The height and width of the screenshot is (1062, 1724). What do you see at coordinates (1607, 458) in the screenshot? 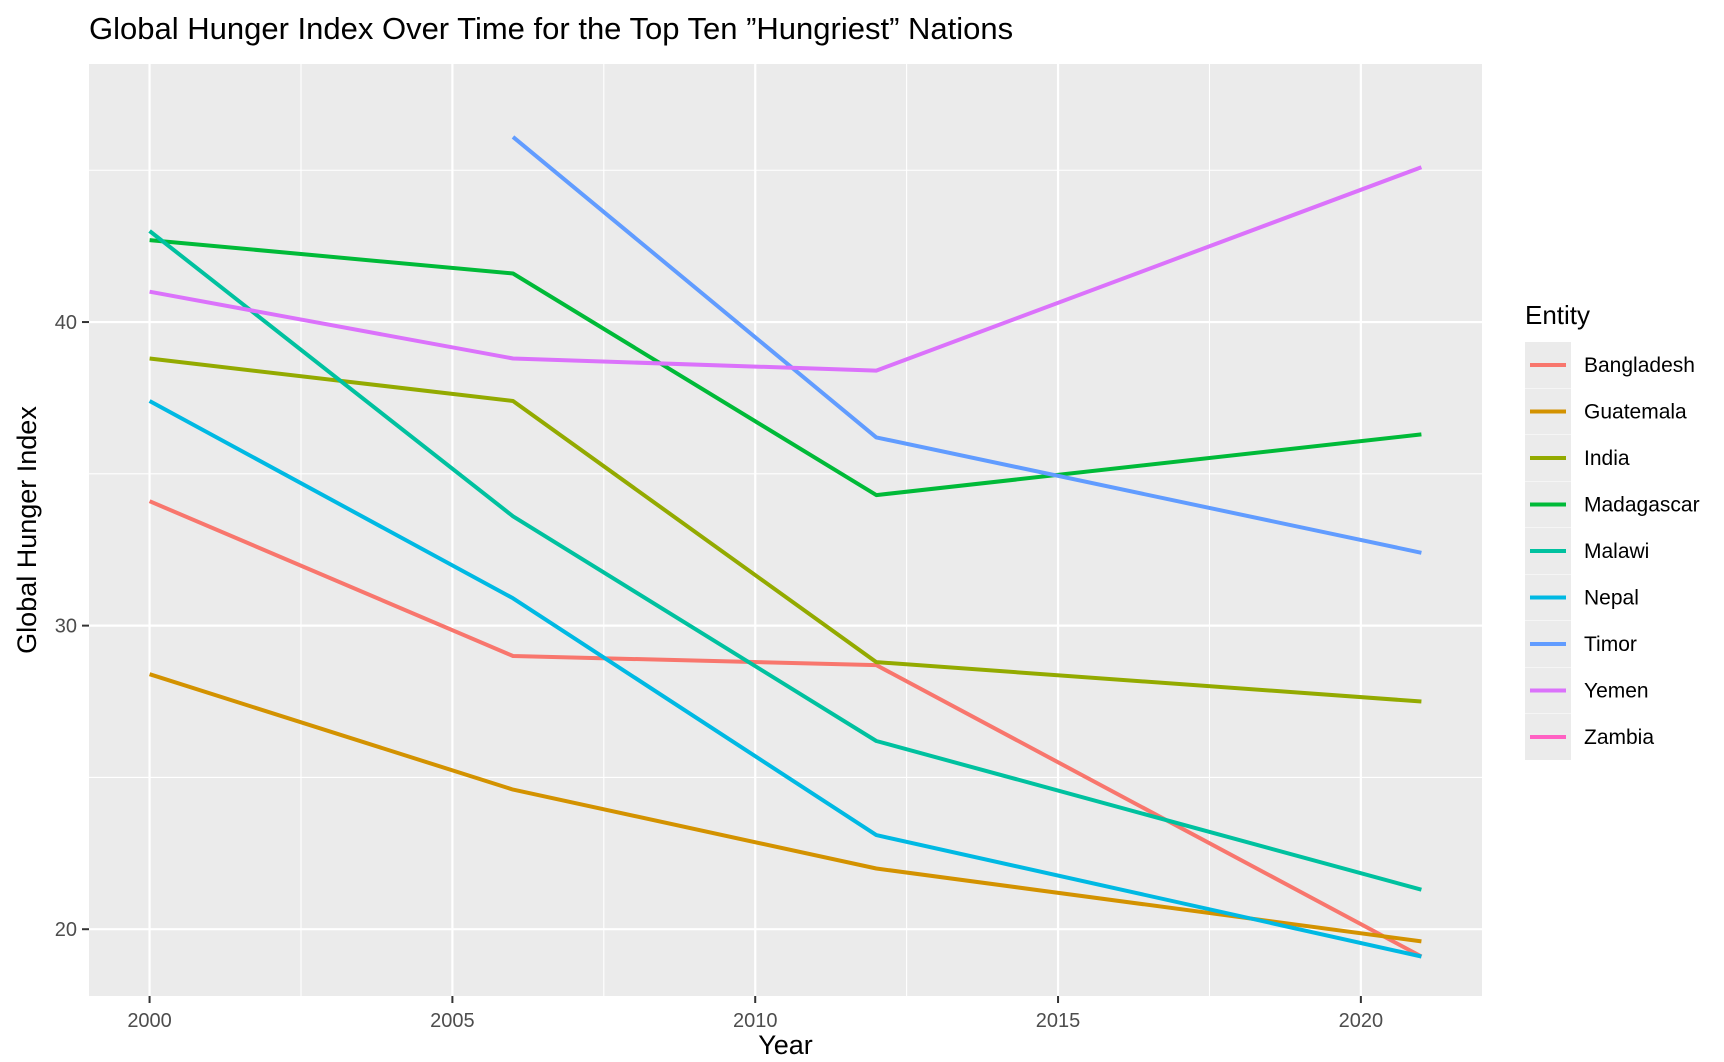
I see `legend-label: India` at bounding box center [1607, 458].